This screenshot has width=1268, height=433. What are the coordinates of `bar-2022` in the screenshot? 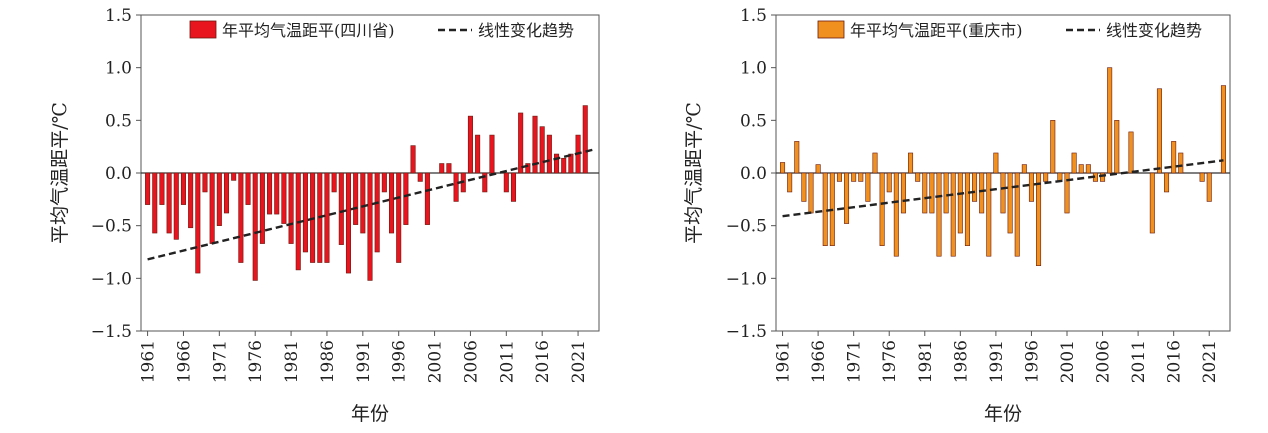 It's located at (585, 139).